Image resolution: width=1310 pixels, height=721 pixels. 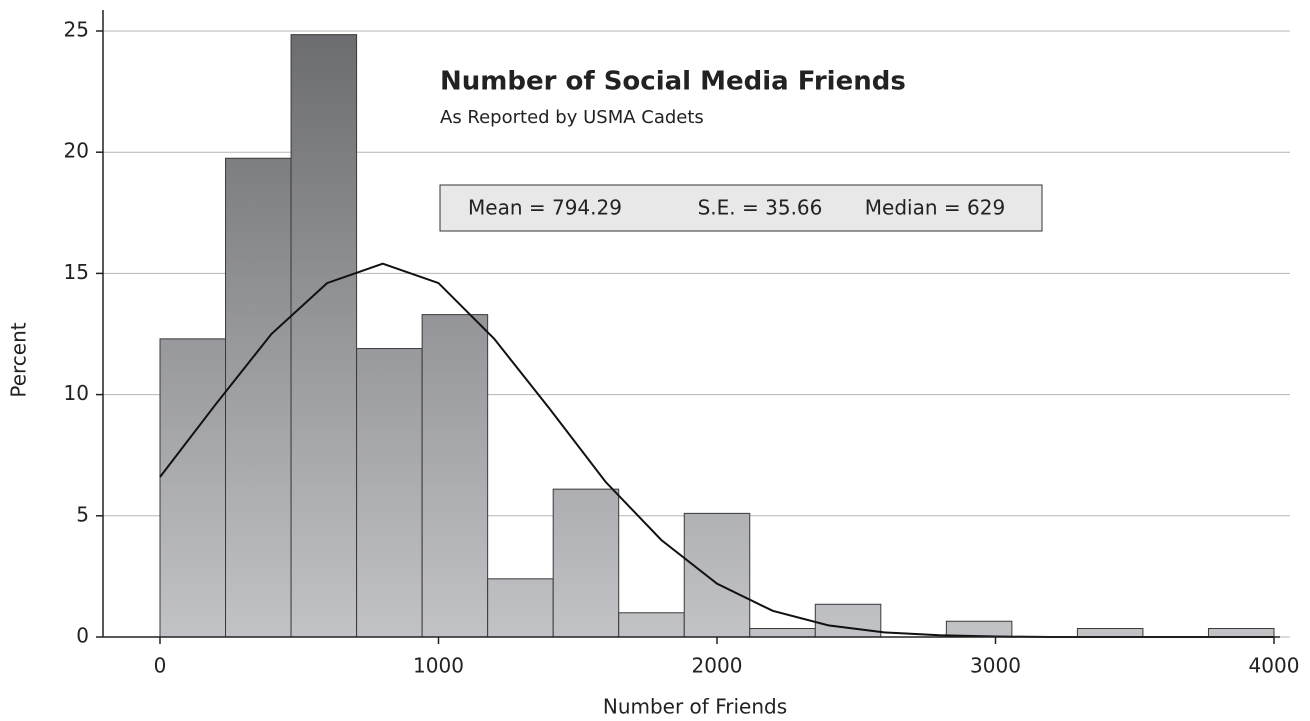 I want to click on chart-subtitle: As Reported by USMA Cadets, so click(x=572, y=117).